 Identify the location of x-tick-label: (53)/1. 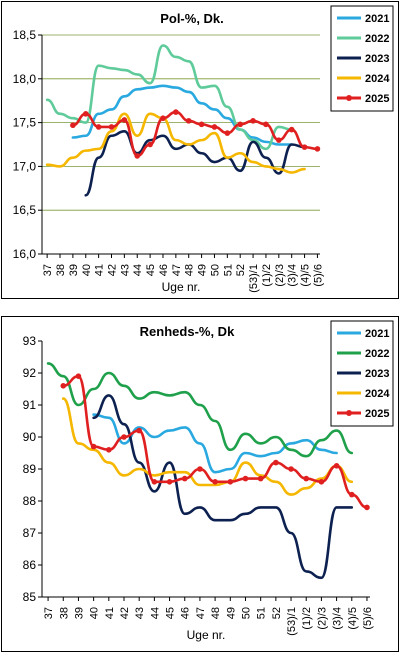
(254, 278).